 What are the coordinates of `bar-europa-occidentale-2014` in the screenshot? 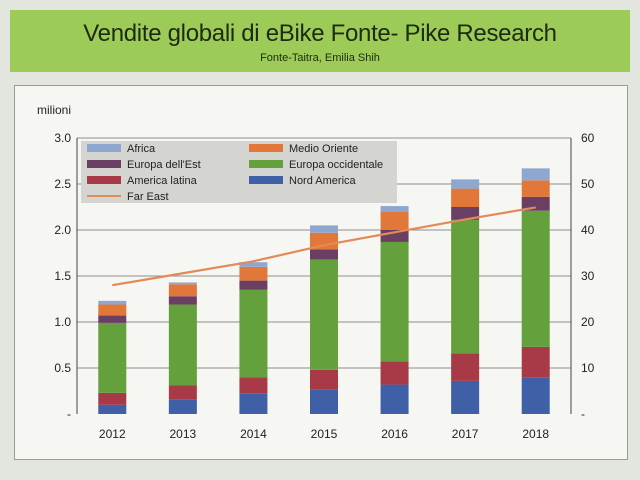 It's located at (253, 333).